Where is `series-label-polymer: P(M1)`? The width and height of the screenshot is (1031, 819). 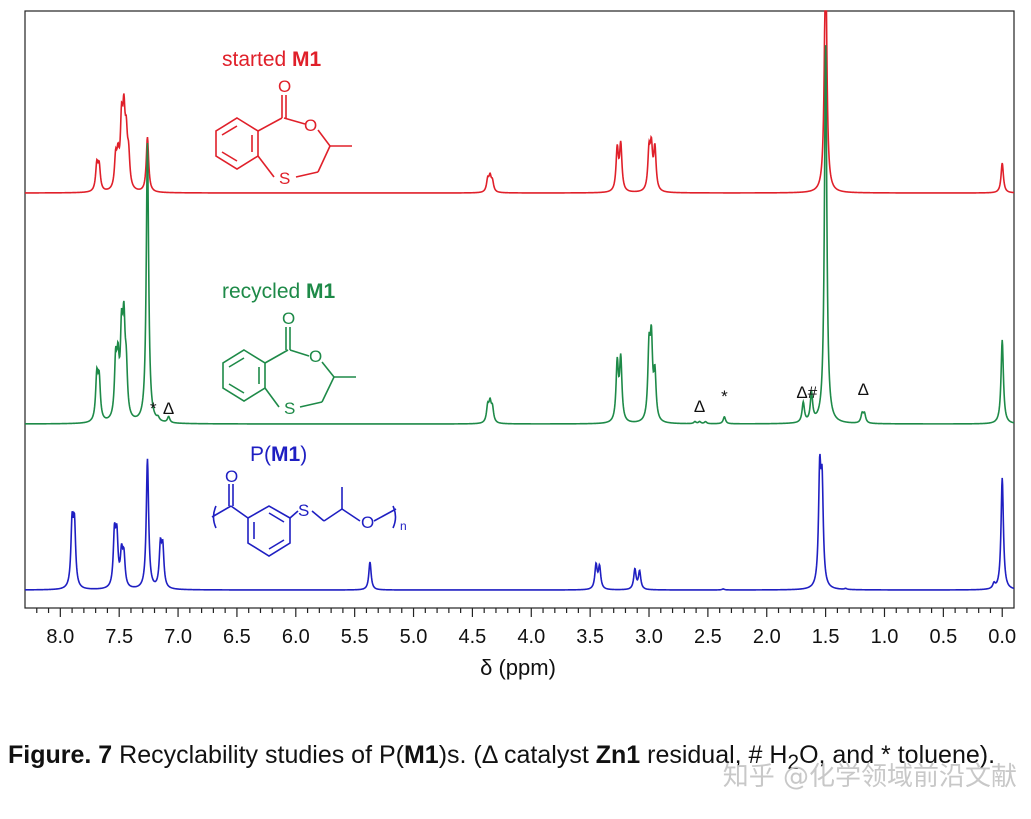
series-label-polymer: P(M1) is located at coordinates (278, 454).